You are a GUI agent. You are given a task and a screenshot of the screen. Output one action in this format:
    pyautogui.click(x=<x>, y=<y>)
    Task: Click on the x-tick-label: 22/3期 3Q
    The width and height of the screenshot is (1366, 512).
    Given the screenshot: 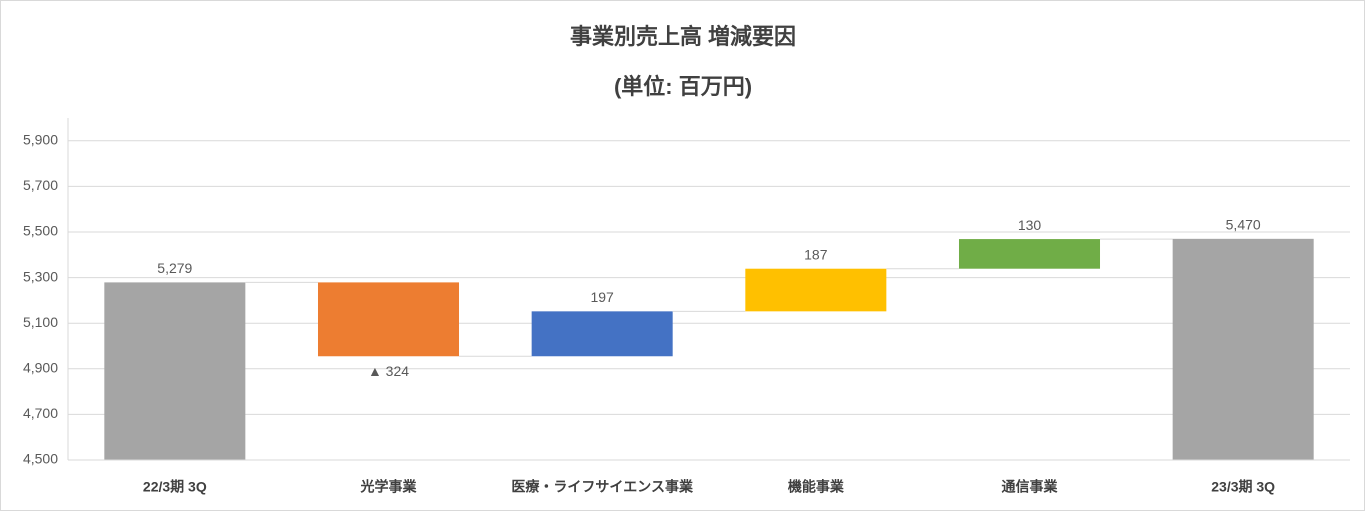 What is the action you would take?
    pyautogui.click(x=175, y=487)
    